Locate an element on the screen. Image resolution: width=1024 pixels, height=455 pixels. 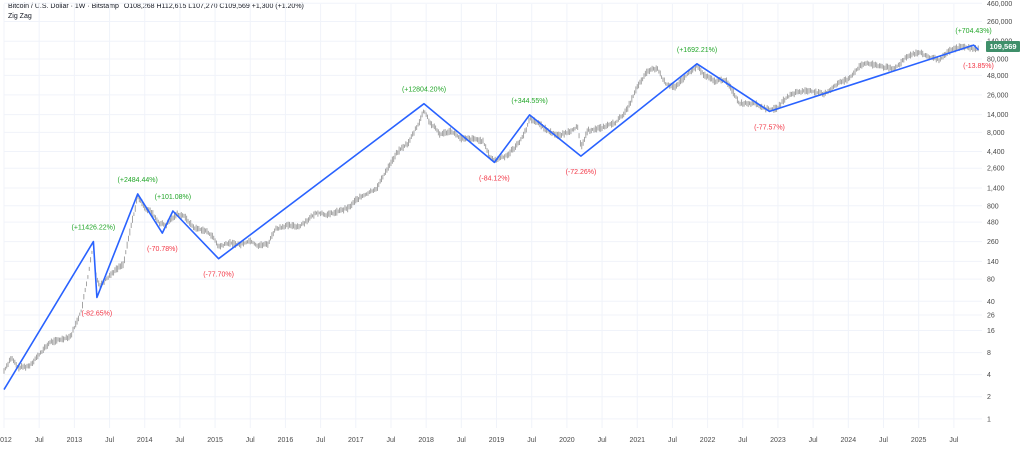
x-tick-label: 2022 is located at coordinates (708, 440).